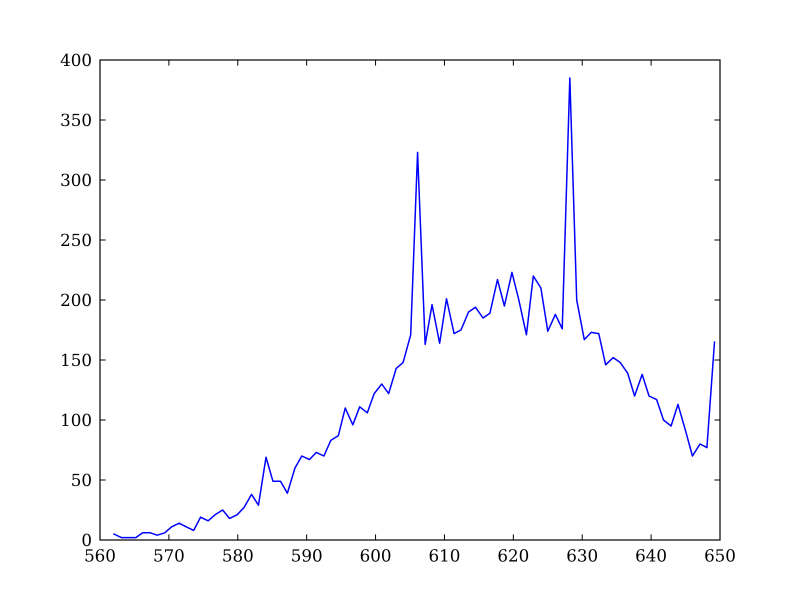 The width and height of the screenshot is (800, 600). Describe the element at coordinates (651, 555) in the screenshot. I see `x-tick-label: 640` at that location.